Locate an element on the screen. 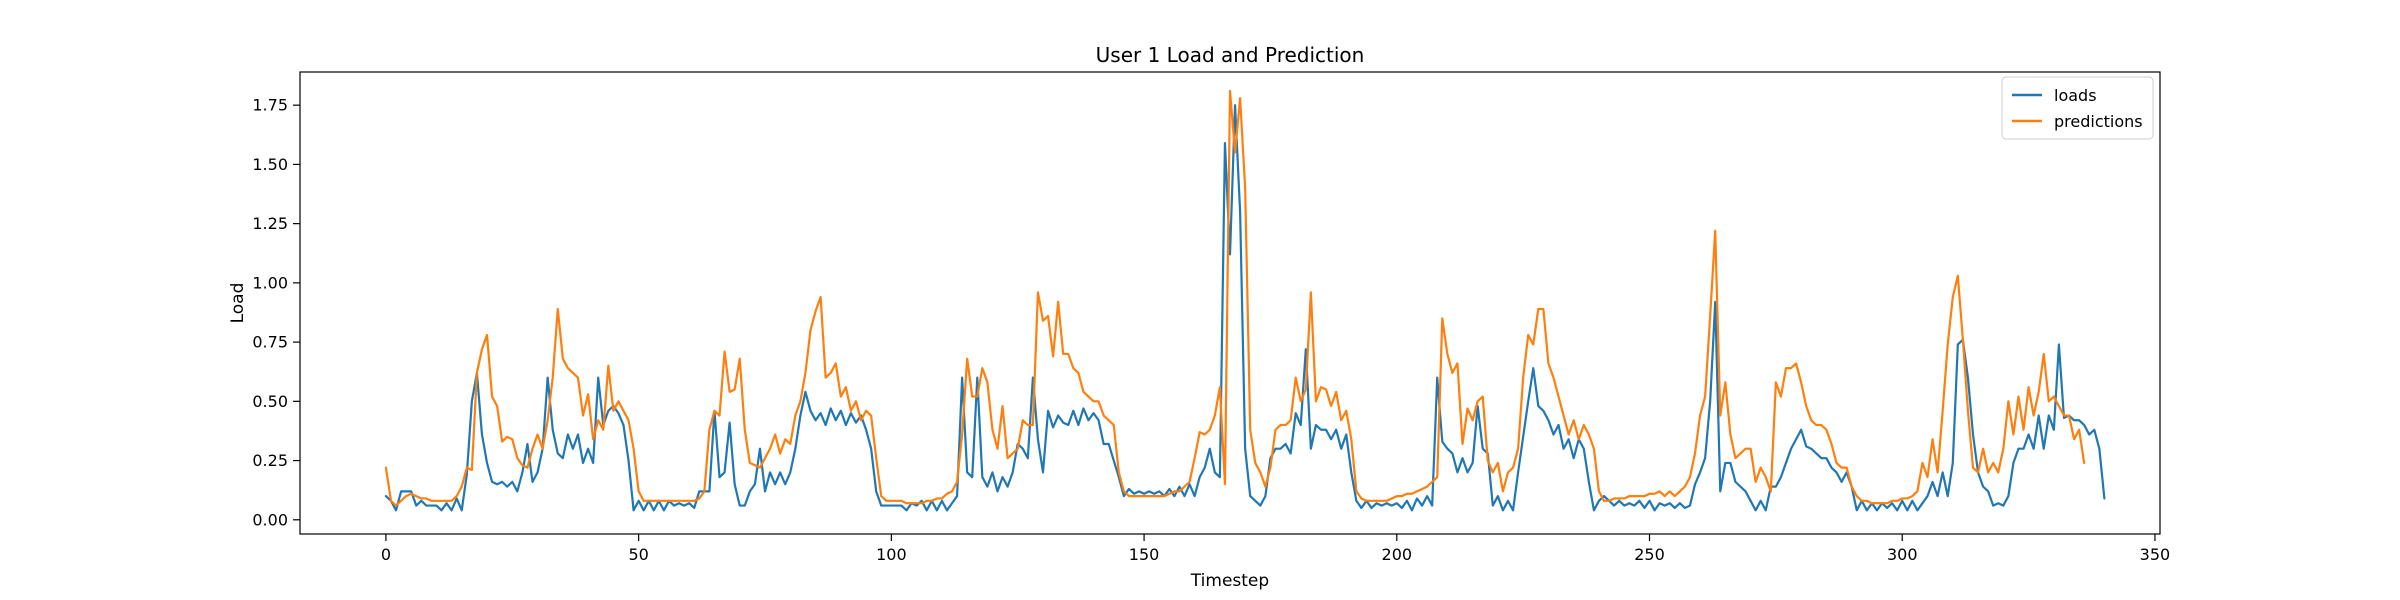 This screenshot has width=2400, height=600. legend: loads predictions is located at coordinates (2077, 108).